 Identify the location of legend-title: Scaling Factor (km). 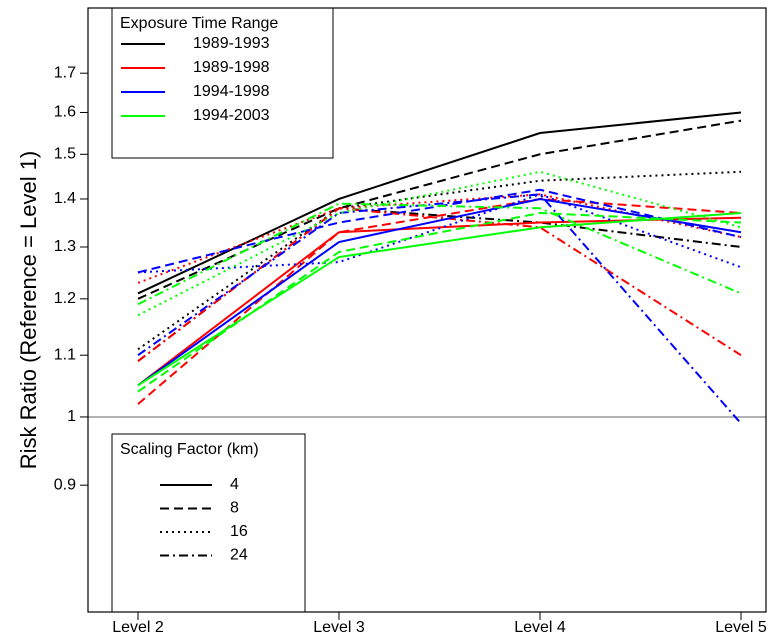
(189, 449).